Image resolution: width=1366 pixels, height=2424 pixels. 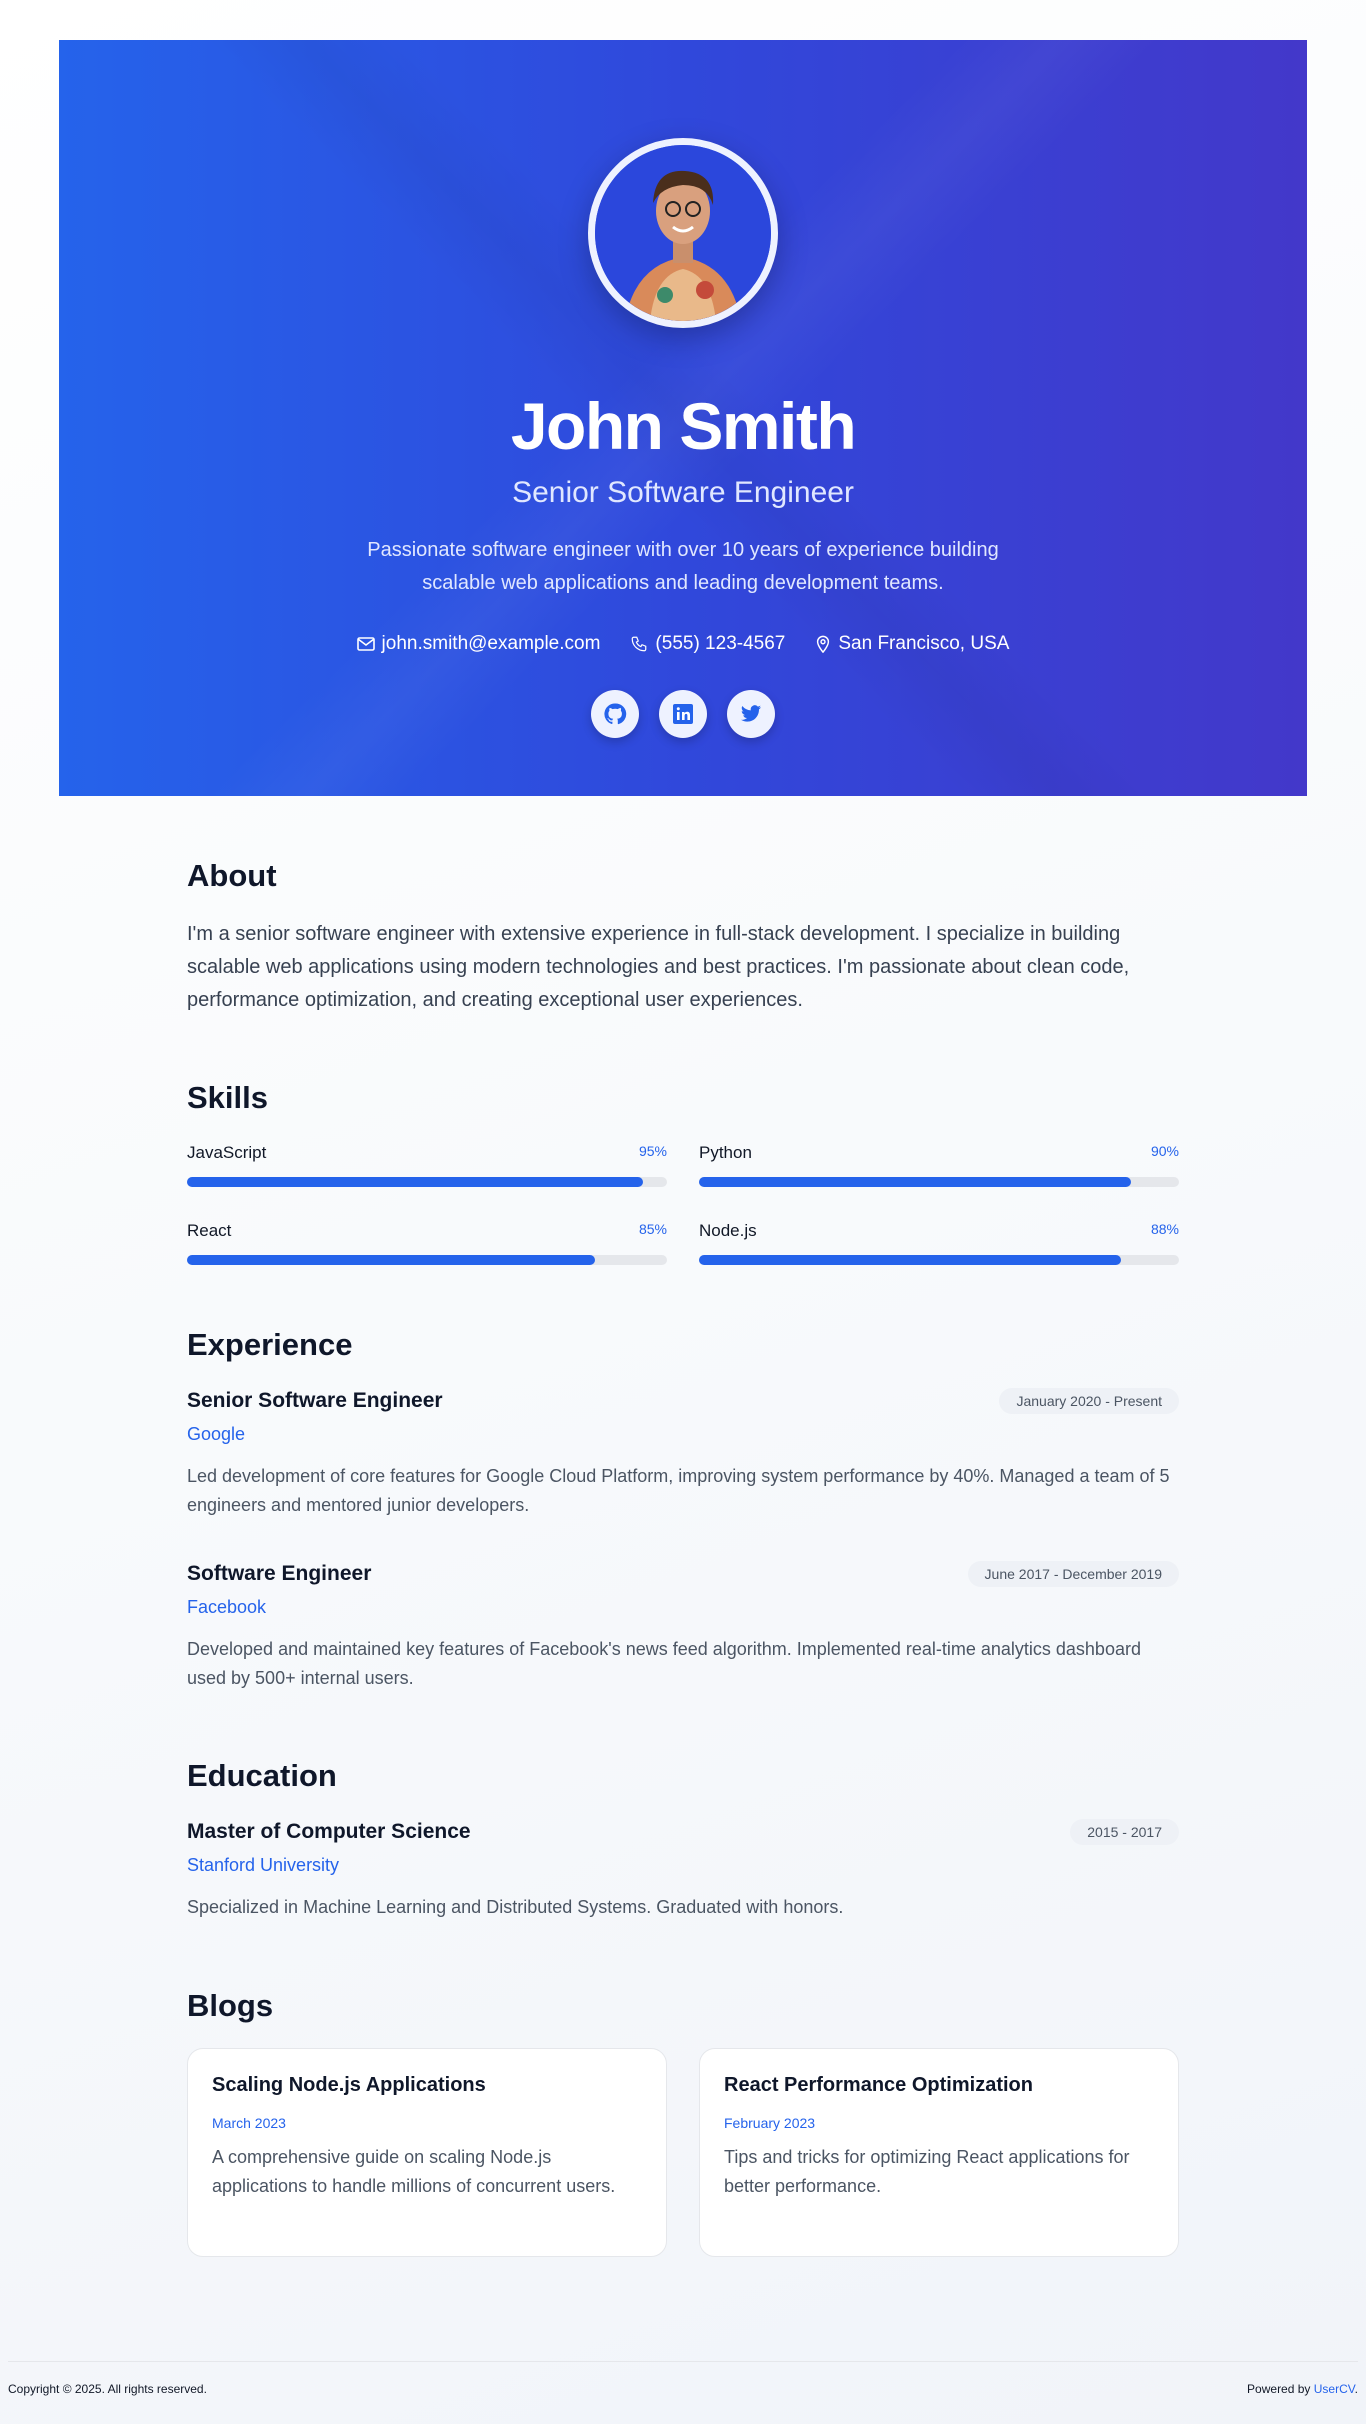 I want to click on github-link, so click(x=615, y=714).